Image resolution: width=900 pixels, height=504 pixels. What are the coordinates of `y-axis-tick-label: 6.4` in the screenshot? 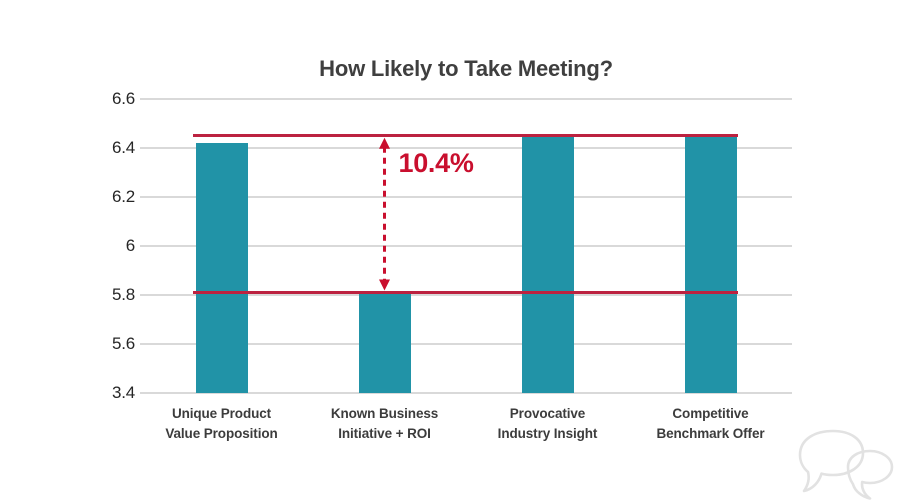 It's located at (123, 147).